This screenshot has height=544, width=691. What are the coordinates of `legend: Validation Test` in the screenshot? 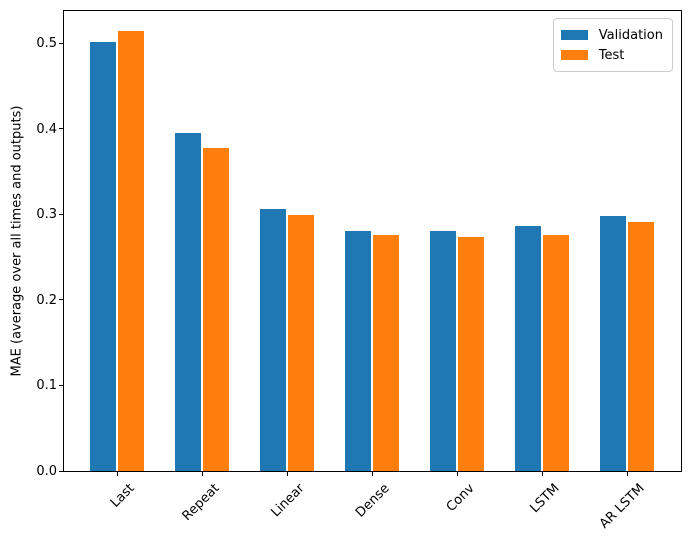 It's located at (612, 45).